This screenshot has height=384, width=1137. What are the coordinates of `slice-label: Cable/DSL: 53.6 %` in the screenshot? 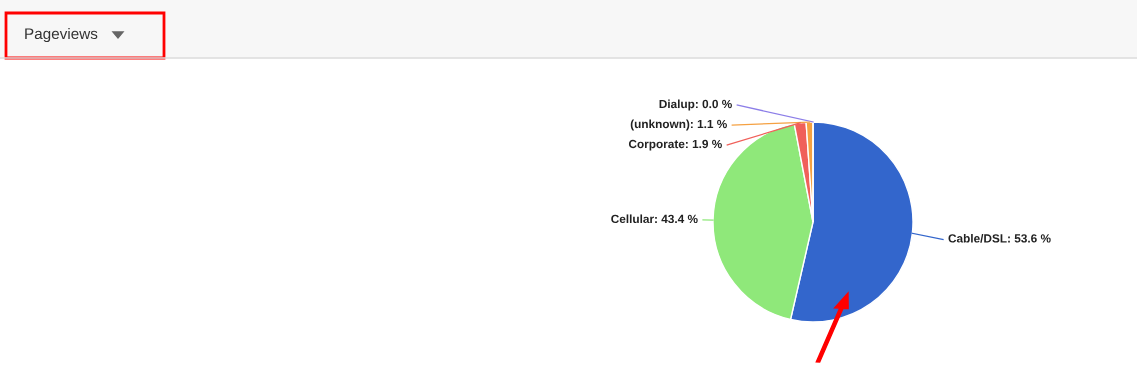 It's located at (999, 238).